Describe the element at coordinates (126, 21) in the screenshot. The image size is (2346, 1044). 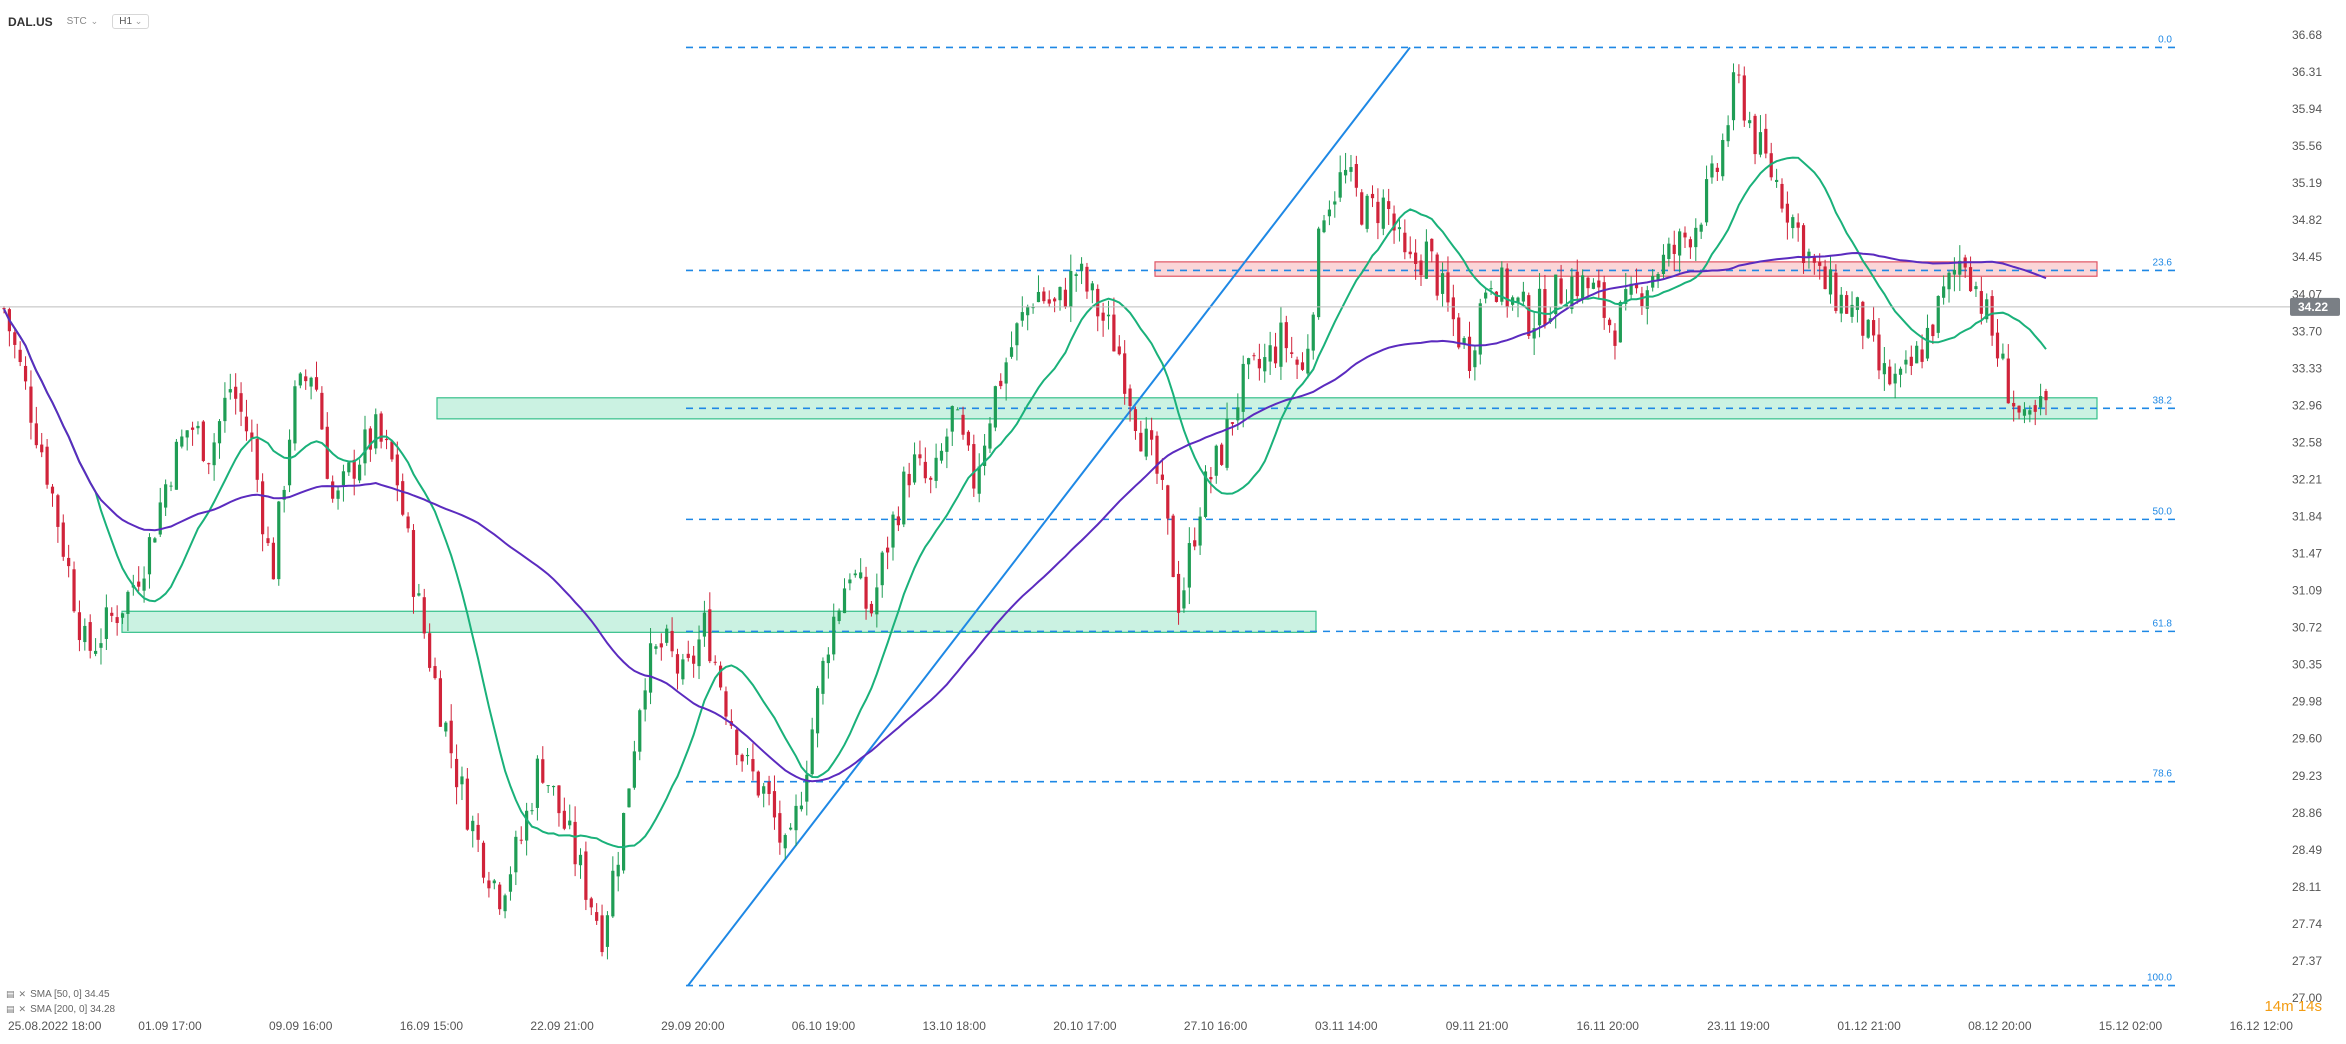
I see `timeframe-label: H1` at that location.